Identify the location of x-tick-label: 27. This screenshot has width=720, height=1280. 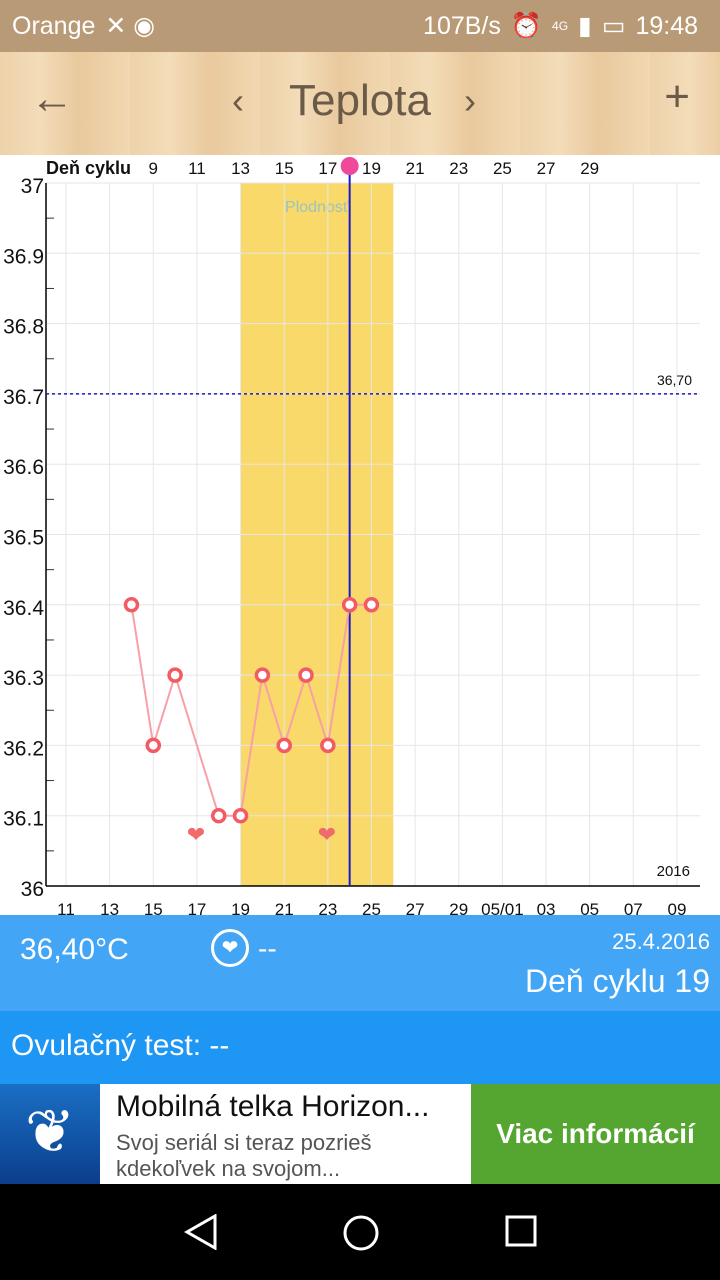
(415, 907).